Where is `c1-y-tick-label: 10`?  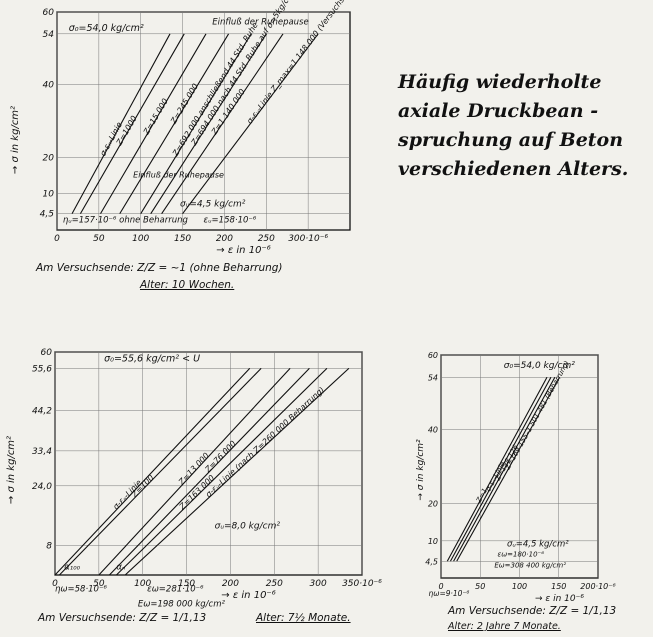
c1-y-tick-label: 10 is located at coordinates (49, 195).